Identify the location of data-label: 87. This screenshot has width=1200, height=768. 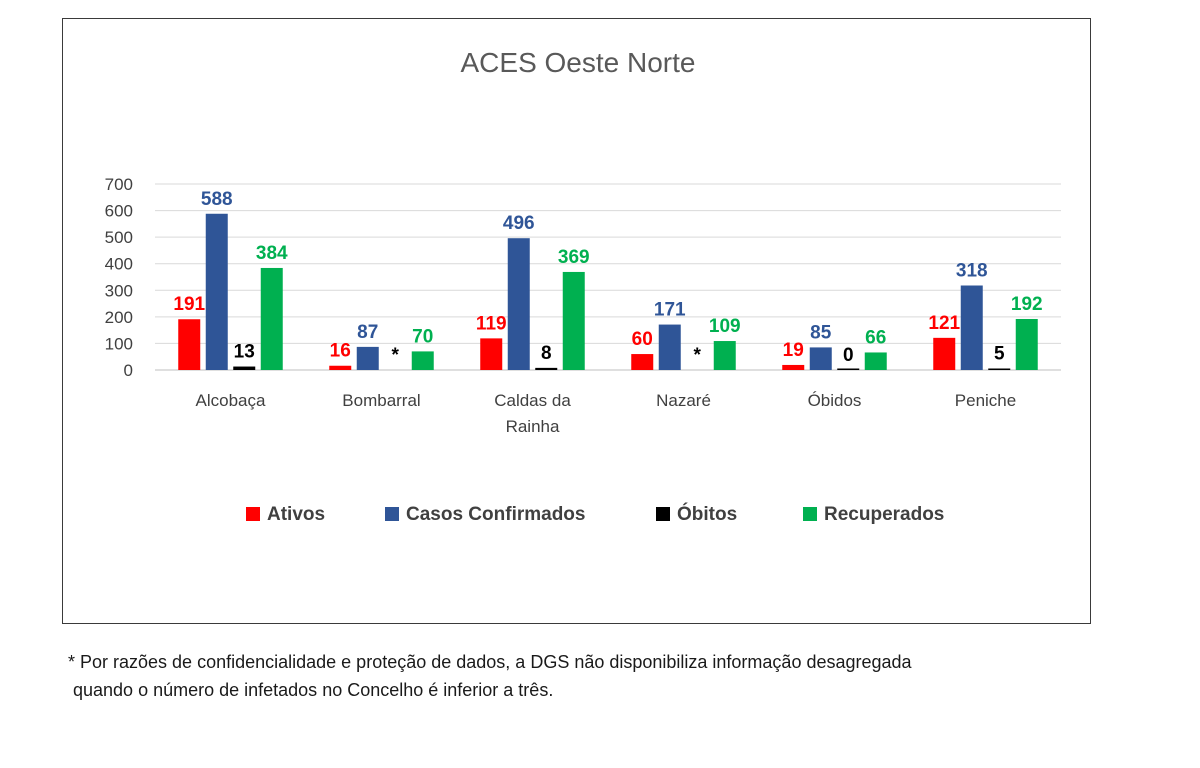
(367, 332).